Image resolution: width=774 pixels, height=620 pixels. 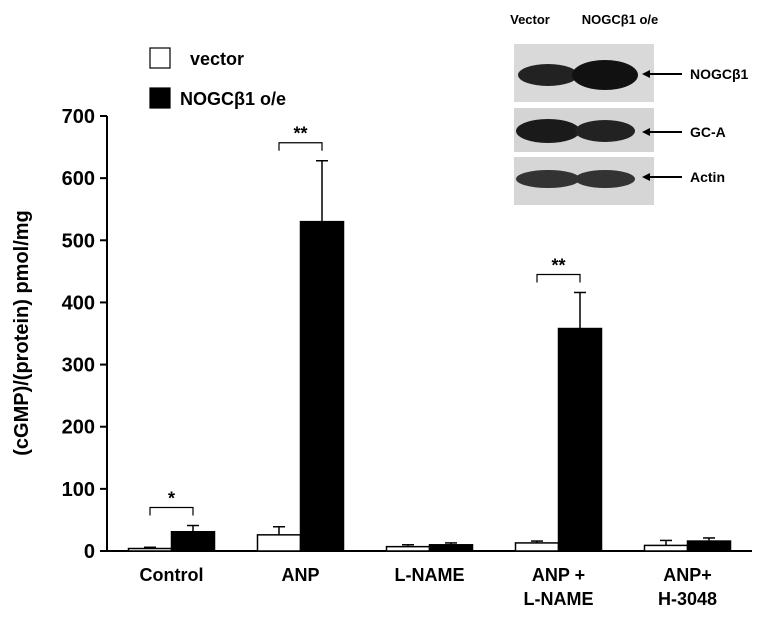 I want to click on y-tick-label: 200, so click(x=78, y=428).